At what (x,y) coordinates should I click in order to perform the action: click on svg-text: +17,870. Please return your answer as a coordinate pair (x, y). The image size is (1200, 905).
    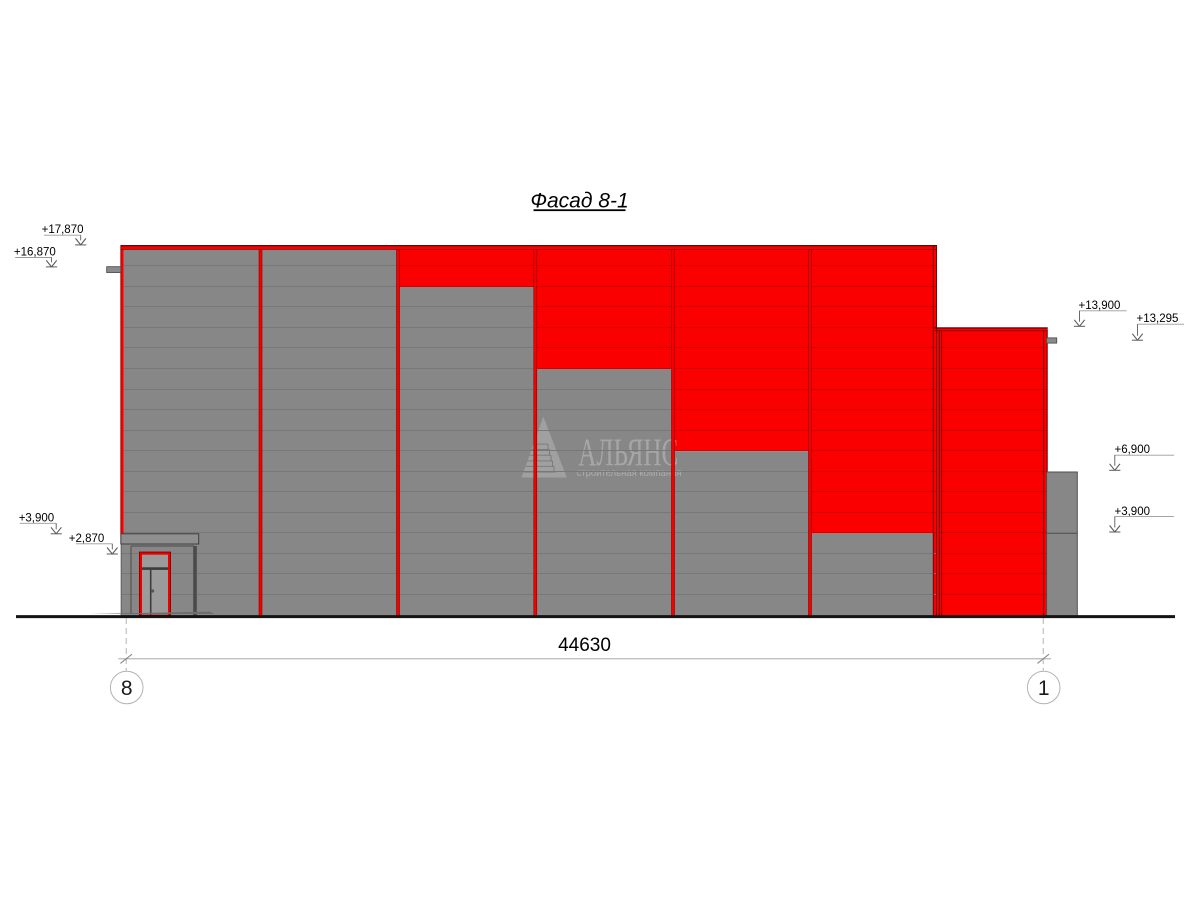
    Looking at the image, I should click on (63, 230).